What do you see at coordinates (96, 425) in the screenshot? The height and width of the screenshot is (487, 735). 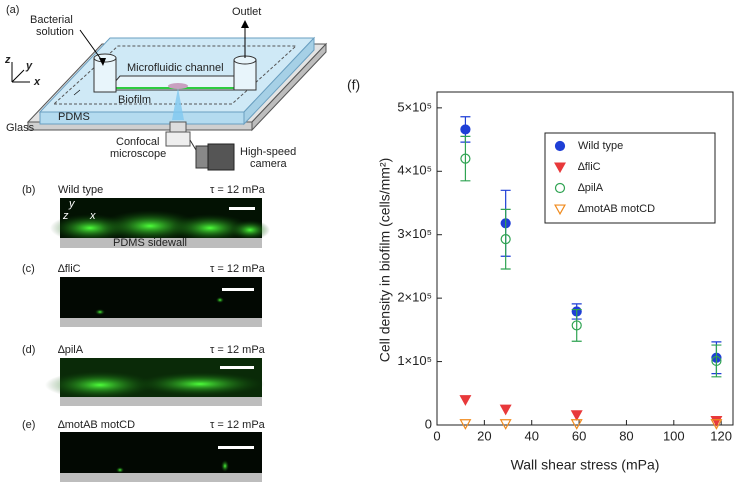 I see `strain: ∆motAB motCD` at bounding box center [96, 425].